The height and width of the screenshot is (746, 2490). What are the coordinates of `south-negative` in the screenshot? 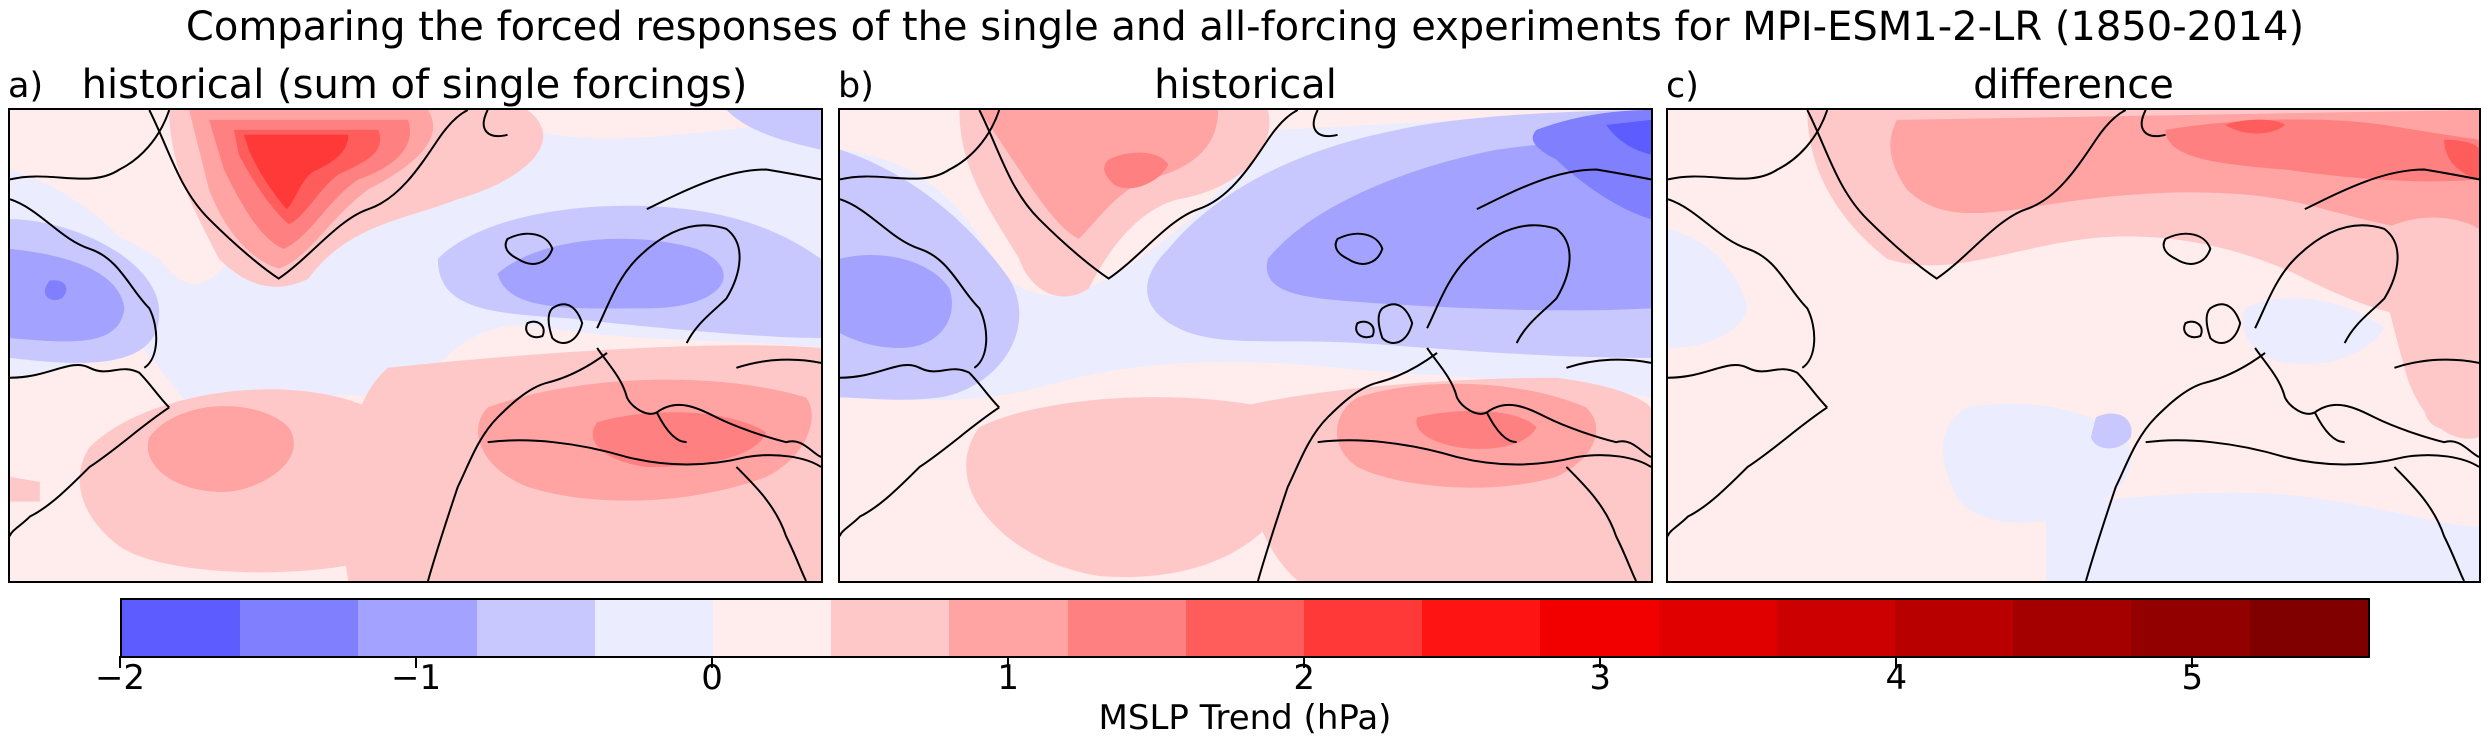 It's located at (2262, 536).